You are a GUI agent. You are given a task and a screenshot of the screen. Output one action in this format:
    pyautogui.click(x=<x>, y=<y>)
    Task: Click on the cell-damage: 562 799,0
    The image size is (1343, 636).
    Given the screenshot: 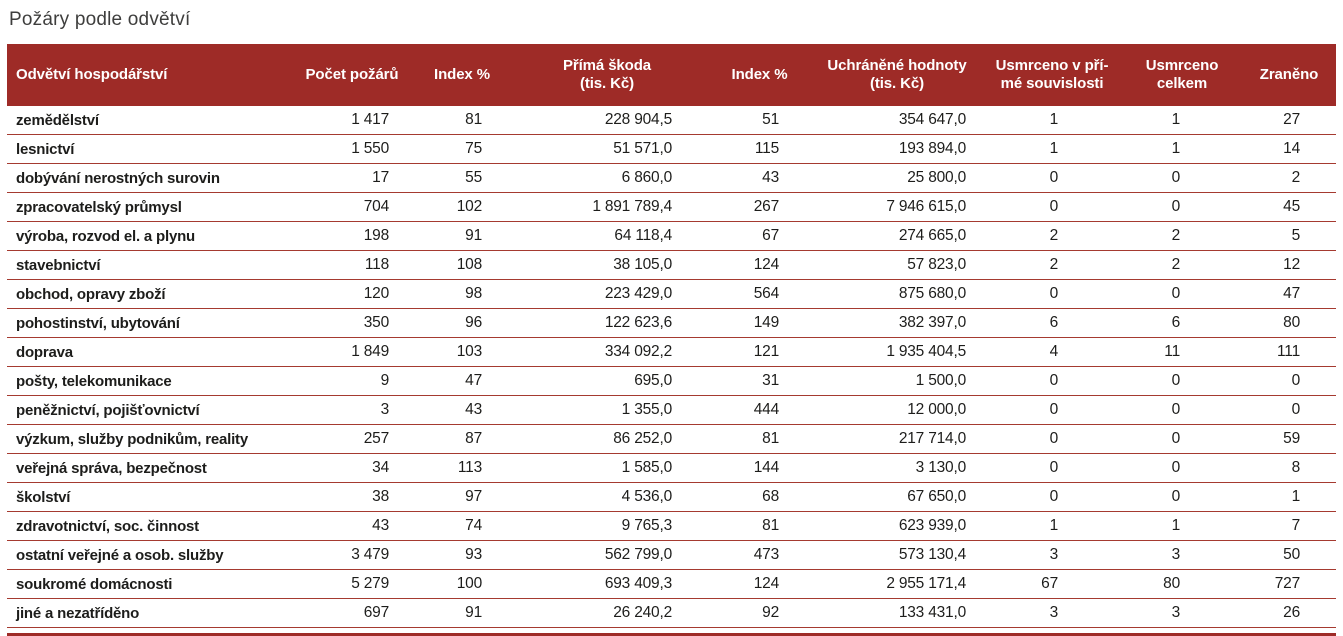 What is the action you would take?
    pyautogui.click(x=638, y=554)
    